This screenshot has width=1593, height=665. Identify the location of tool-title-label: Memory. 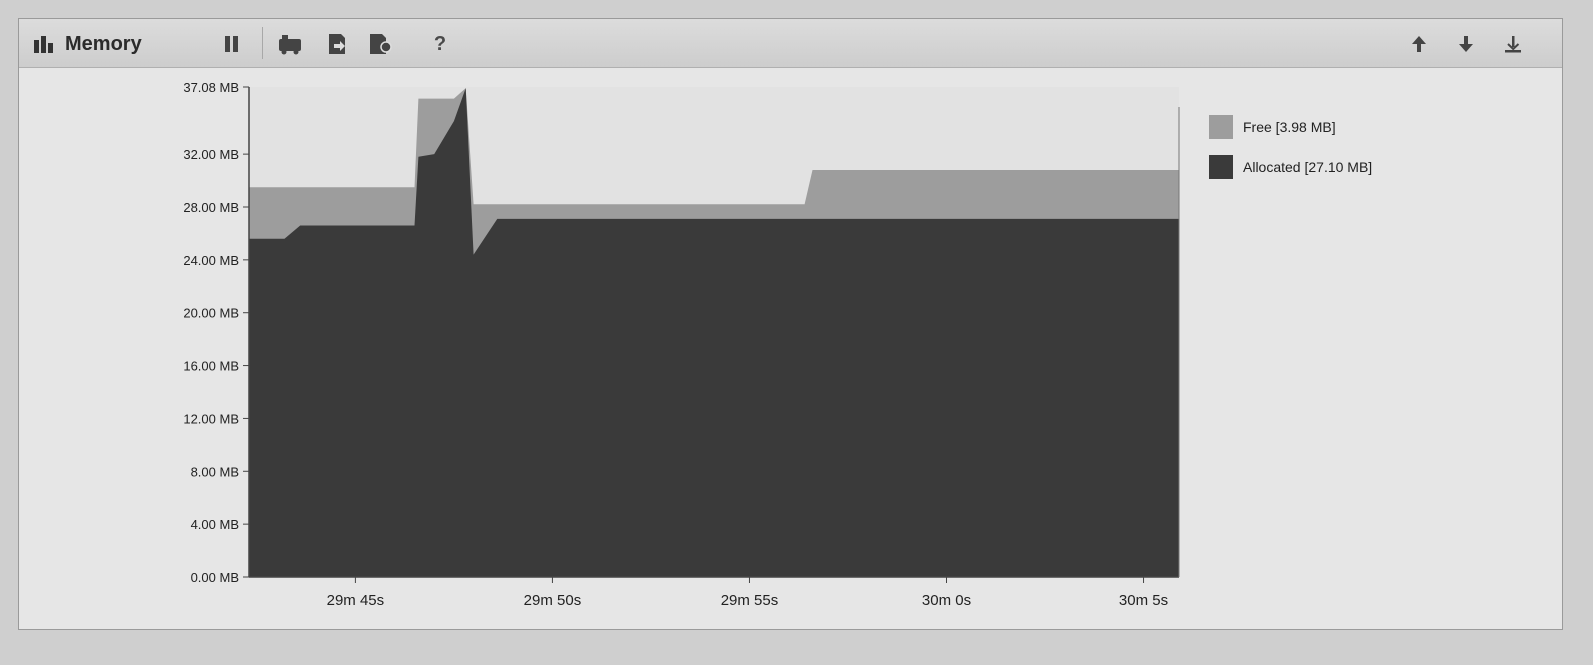
(103, 43).